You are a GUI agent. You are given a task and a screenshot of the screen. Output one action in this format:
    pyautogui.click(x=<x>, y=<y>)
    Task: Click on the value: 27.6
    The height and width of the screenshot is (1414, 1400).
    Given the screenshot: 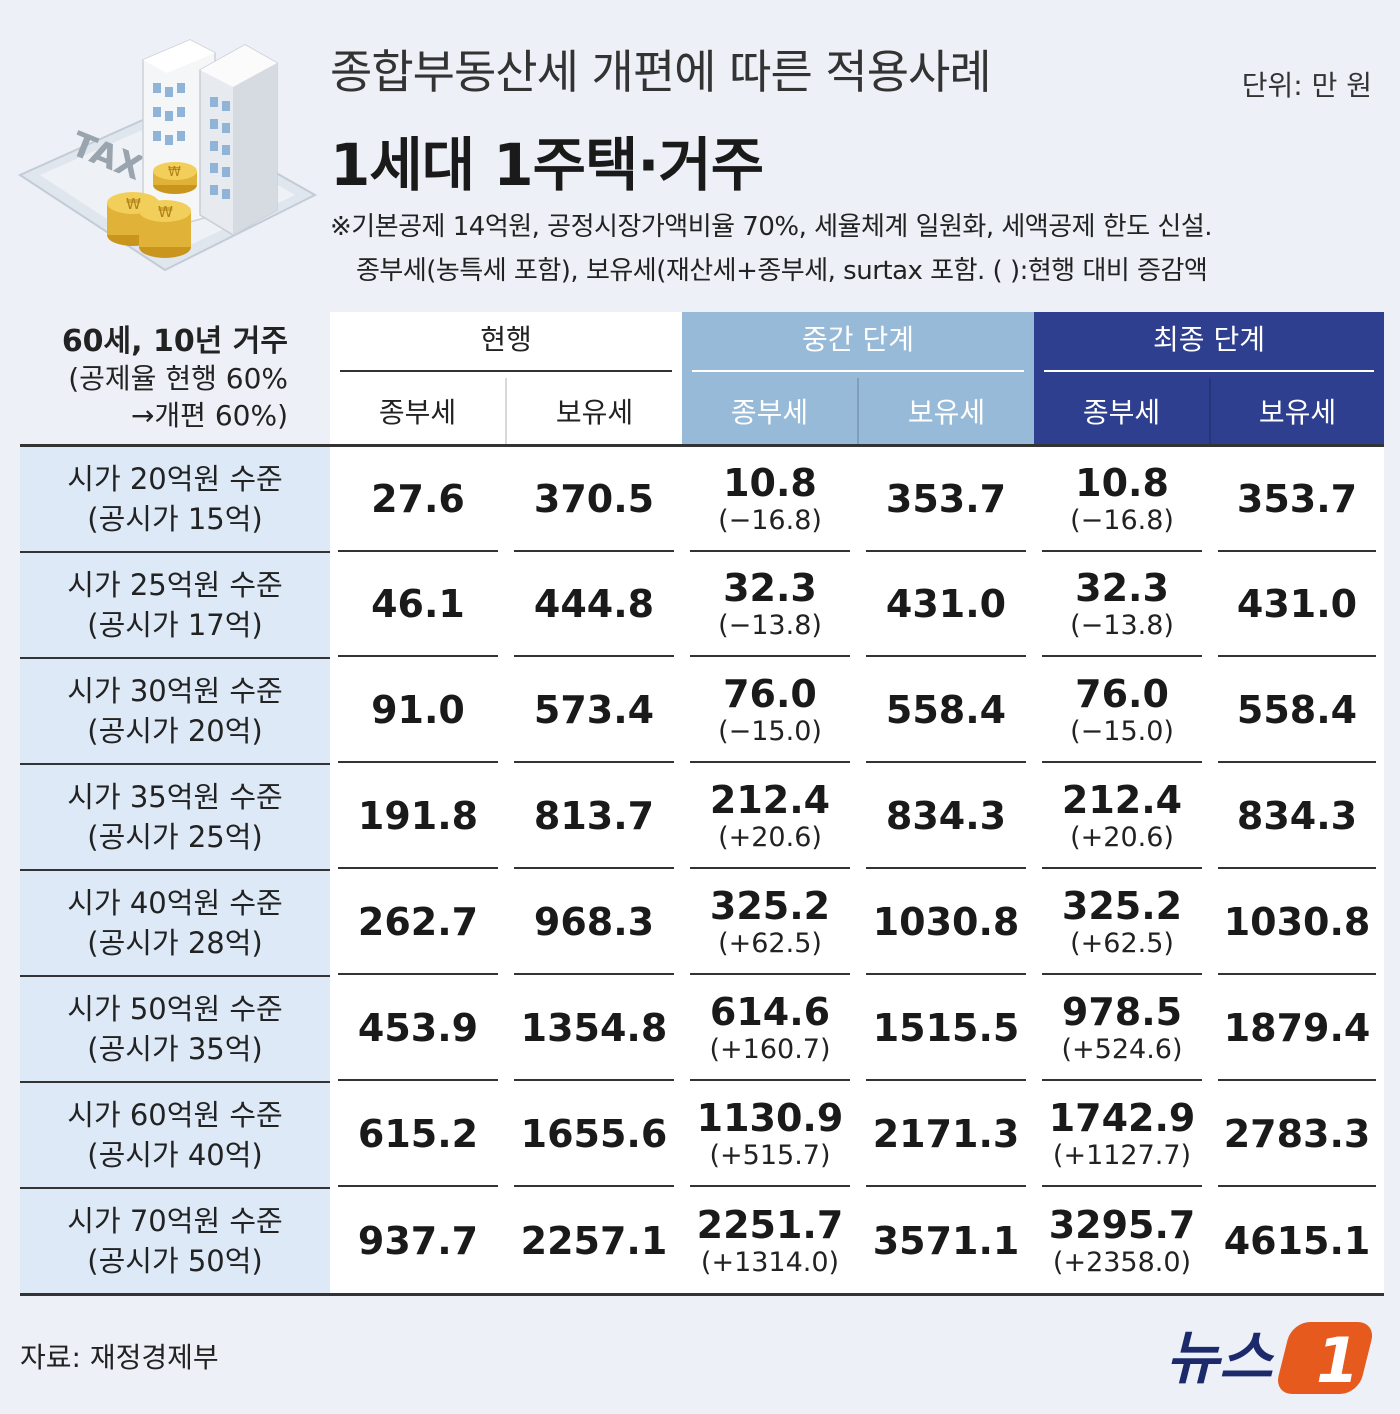 What is the action you would take?
    pyautogui.click(x=418, y=498)
    